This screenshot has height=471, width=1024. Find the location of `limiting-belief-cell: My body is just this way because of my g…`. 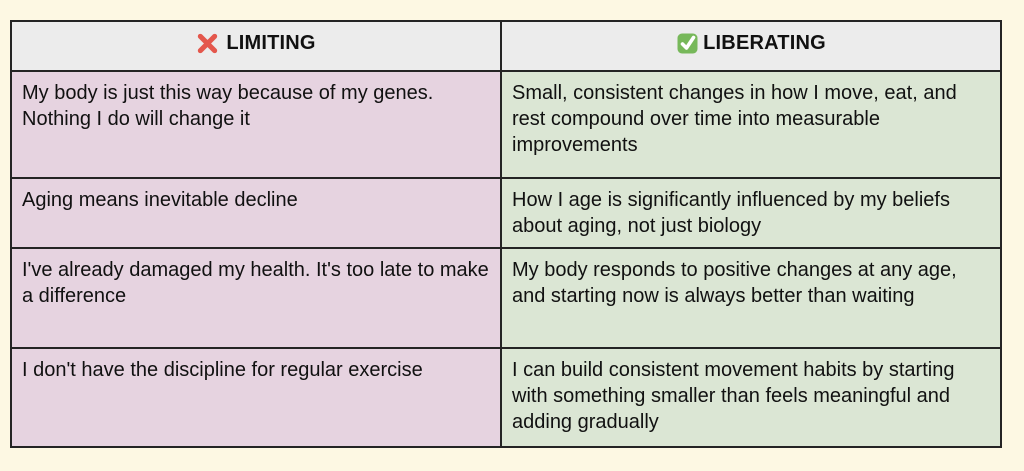

limiting-belief-cell: My body is just this way because of my g… is located at coordinates (256, 124).